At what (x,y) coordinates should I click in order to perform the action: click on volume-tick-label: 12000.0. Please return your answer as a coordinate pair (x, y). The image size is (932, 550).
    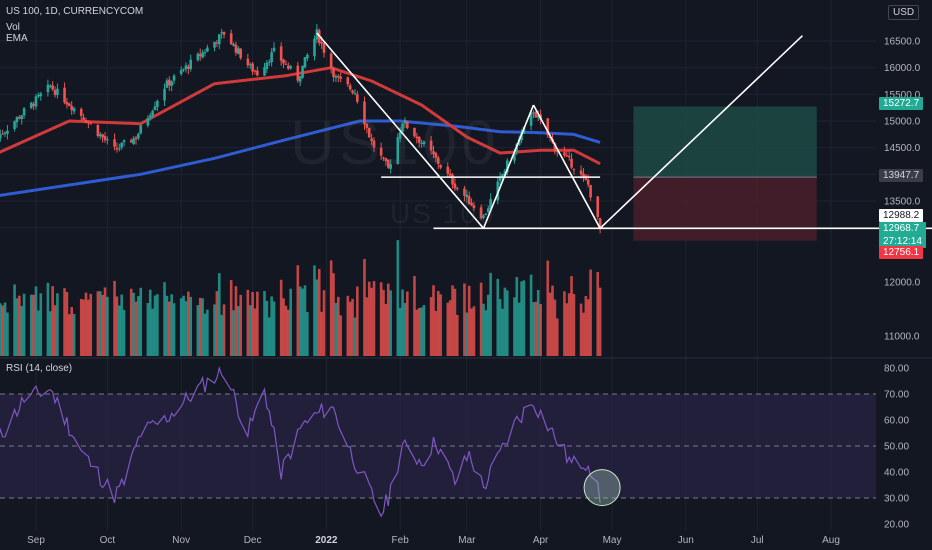
    Looking at the image, I should click on (902, 283).